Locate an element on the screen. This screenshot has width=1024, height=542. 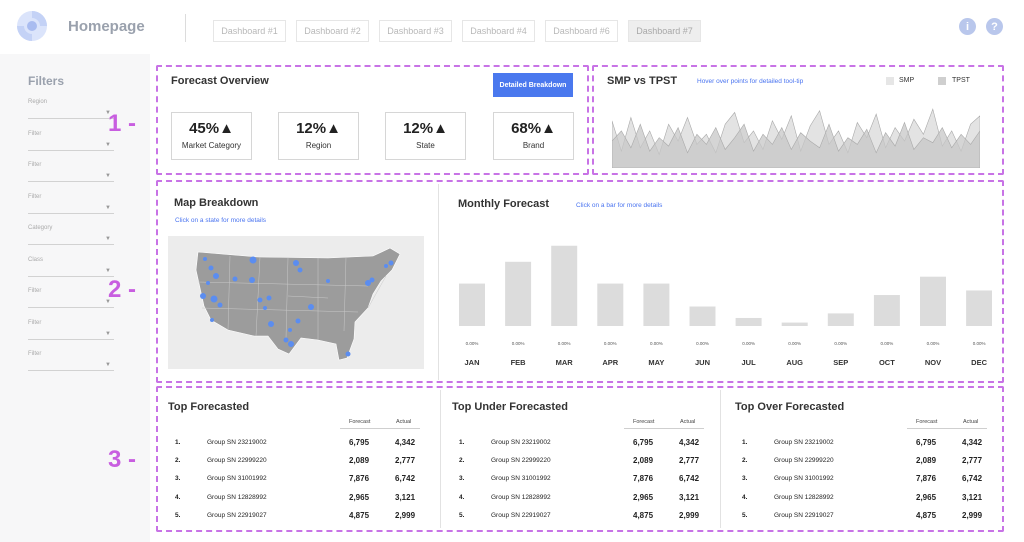
map-data-points is located at coordinates (297, 306).